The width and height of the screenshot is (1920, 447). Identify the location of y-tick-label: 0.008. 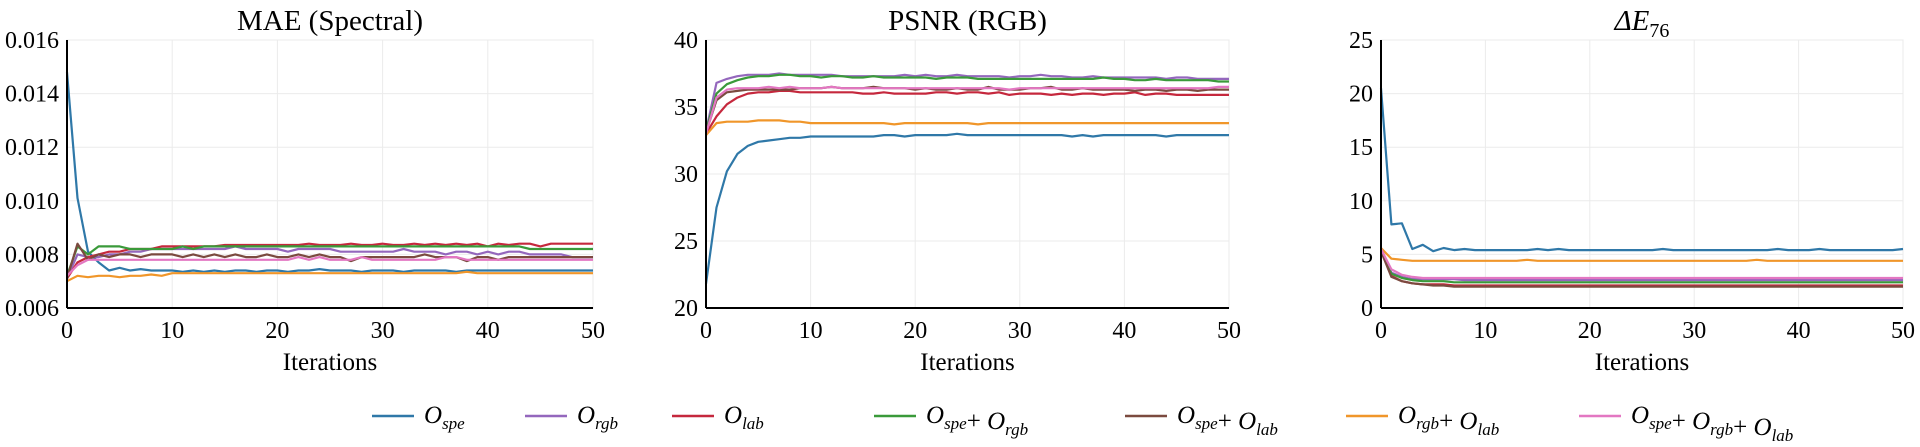
(32, 255).